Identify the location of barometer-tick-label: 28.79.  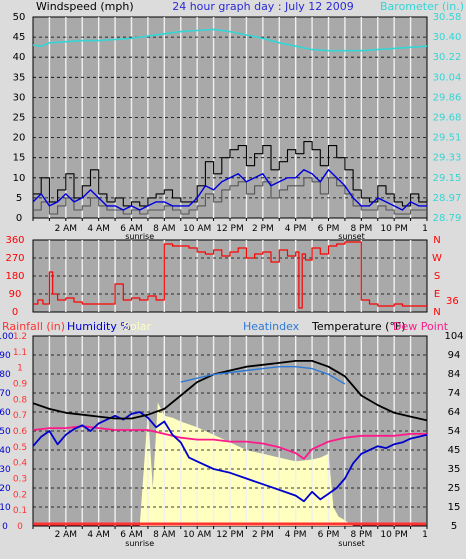
(447, 218).